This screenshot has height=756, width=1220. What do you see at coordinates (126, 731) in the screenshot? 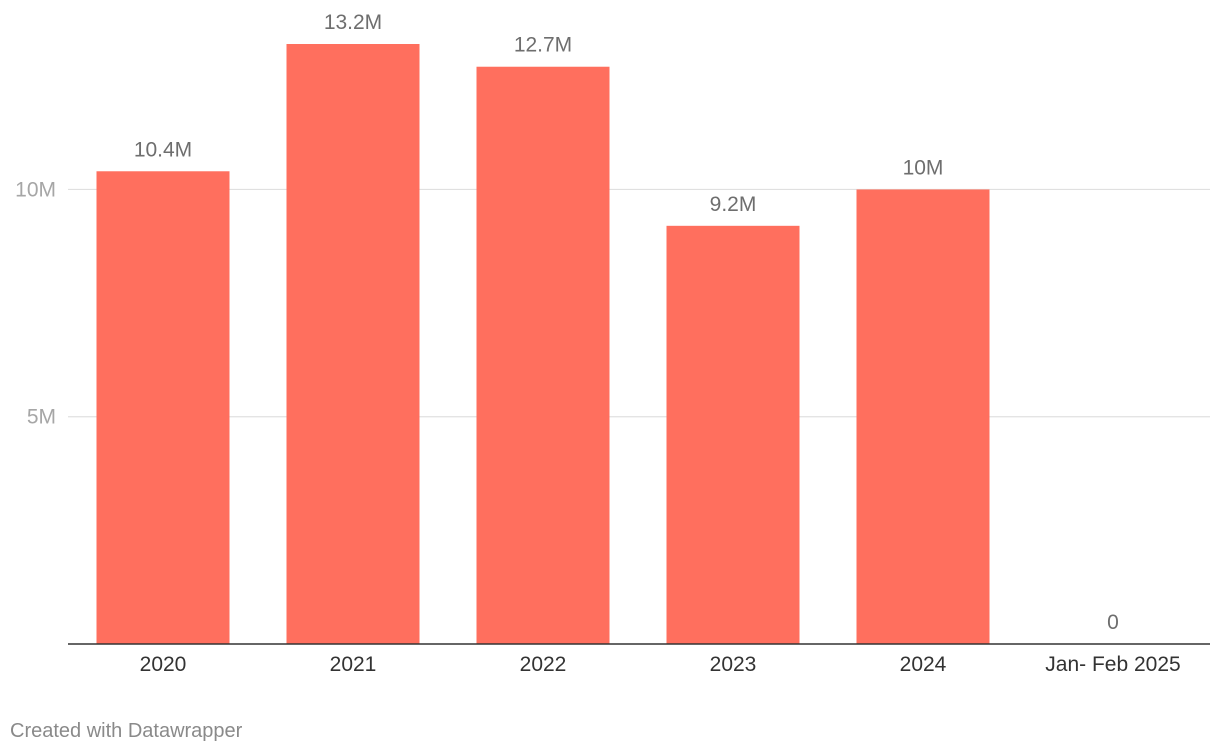
I see `credit-text: Created with Datawrapper` at bounding box center [126, 731].